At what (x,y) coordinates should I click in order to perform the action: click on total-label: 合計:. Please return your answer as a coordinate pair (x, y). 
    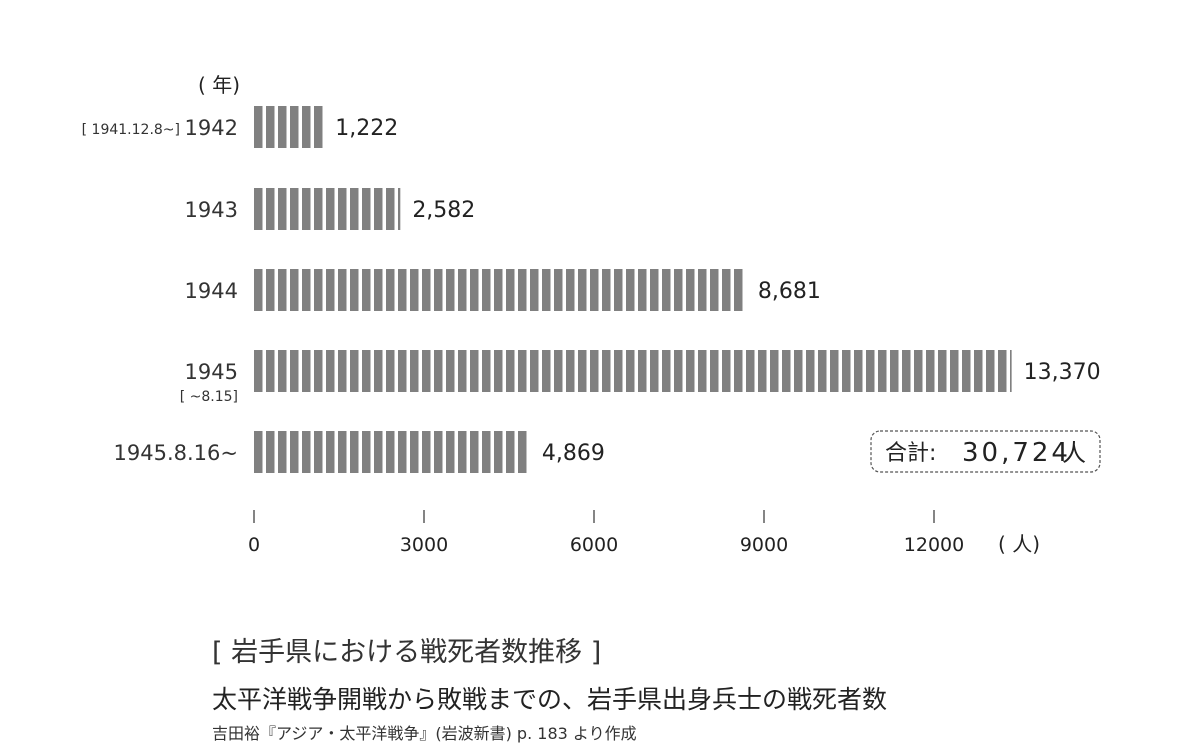
    Looking at the image, I should click on (910, 453).